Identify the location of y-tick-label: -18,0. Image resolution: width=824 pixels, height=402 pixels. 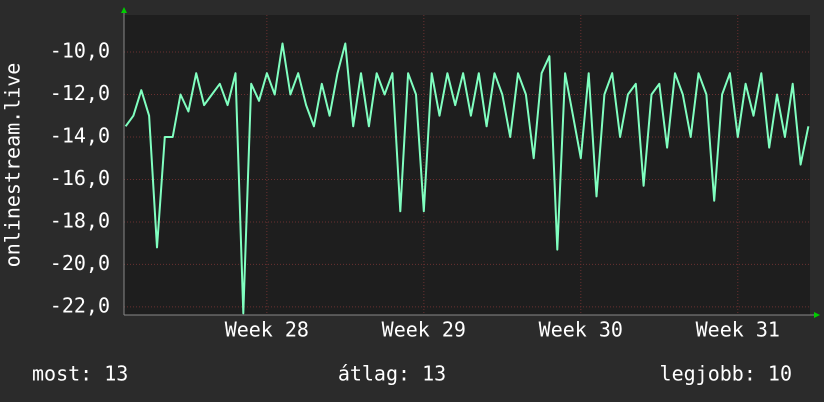
(80, 220).